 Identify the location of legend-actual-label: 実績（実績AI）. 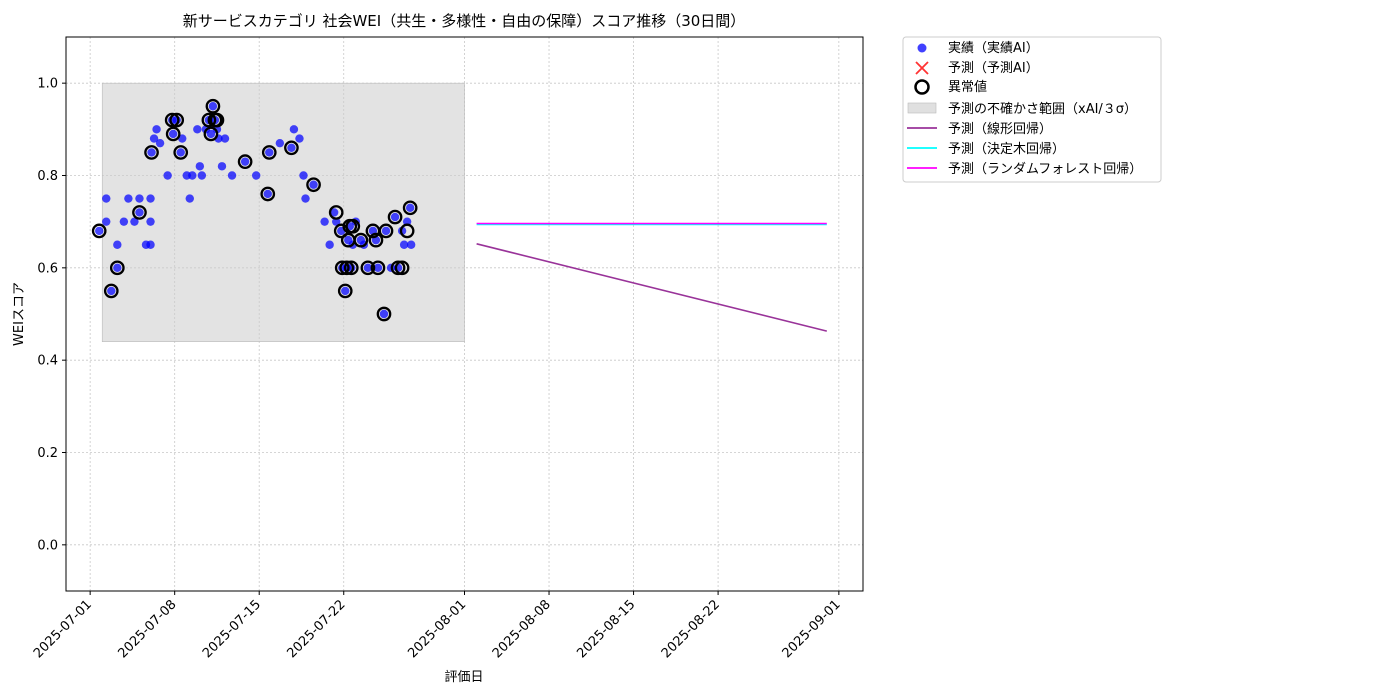
(993, 48).